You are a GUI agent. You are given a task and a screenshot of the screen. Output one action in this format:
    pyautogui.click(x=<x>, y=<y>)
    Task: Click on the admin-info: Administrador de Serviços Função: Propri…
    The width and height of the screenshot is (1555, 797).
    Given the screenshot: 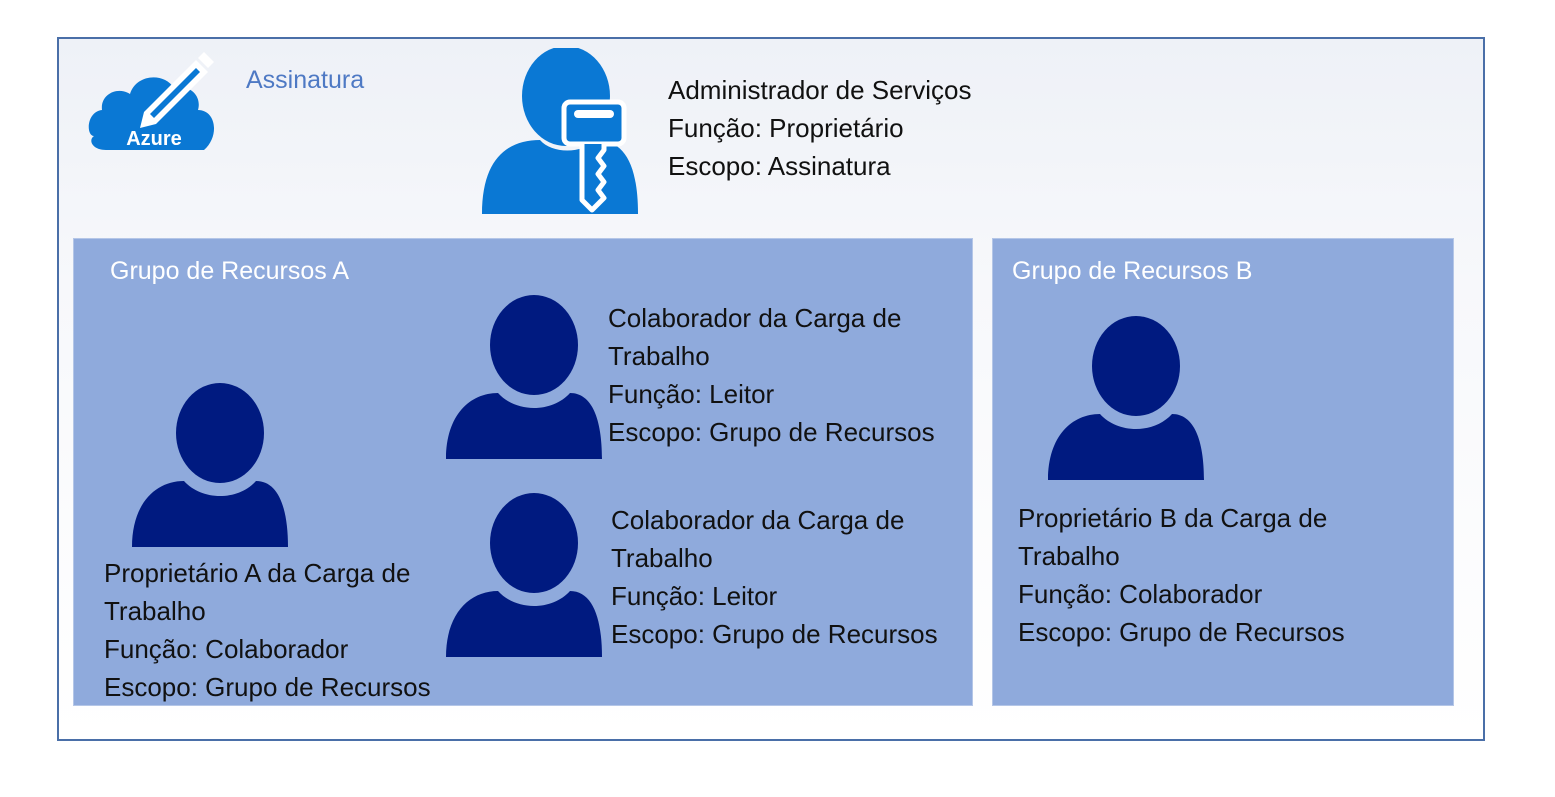 What is the action you would take?
    pyautogui.click(x=819, y=128)
    